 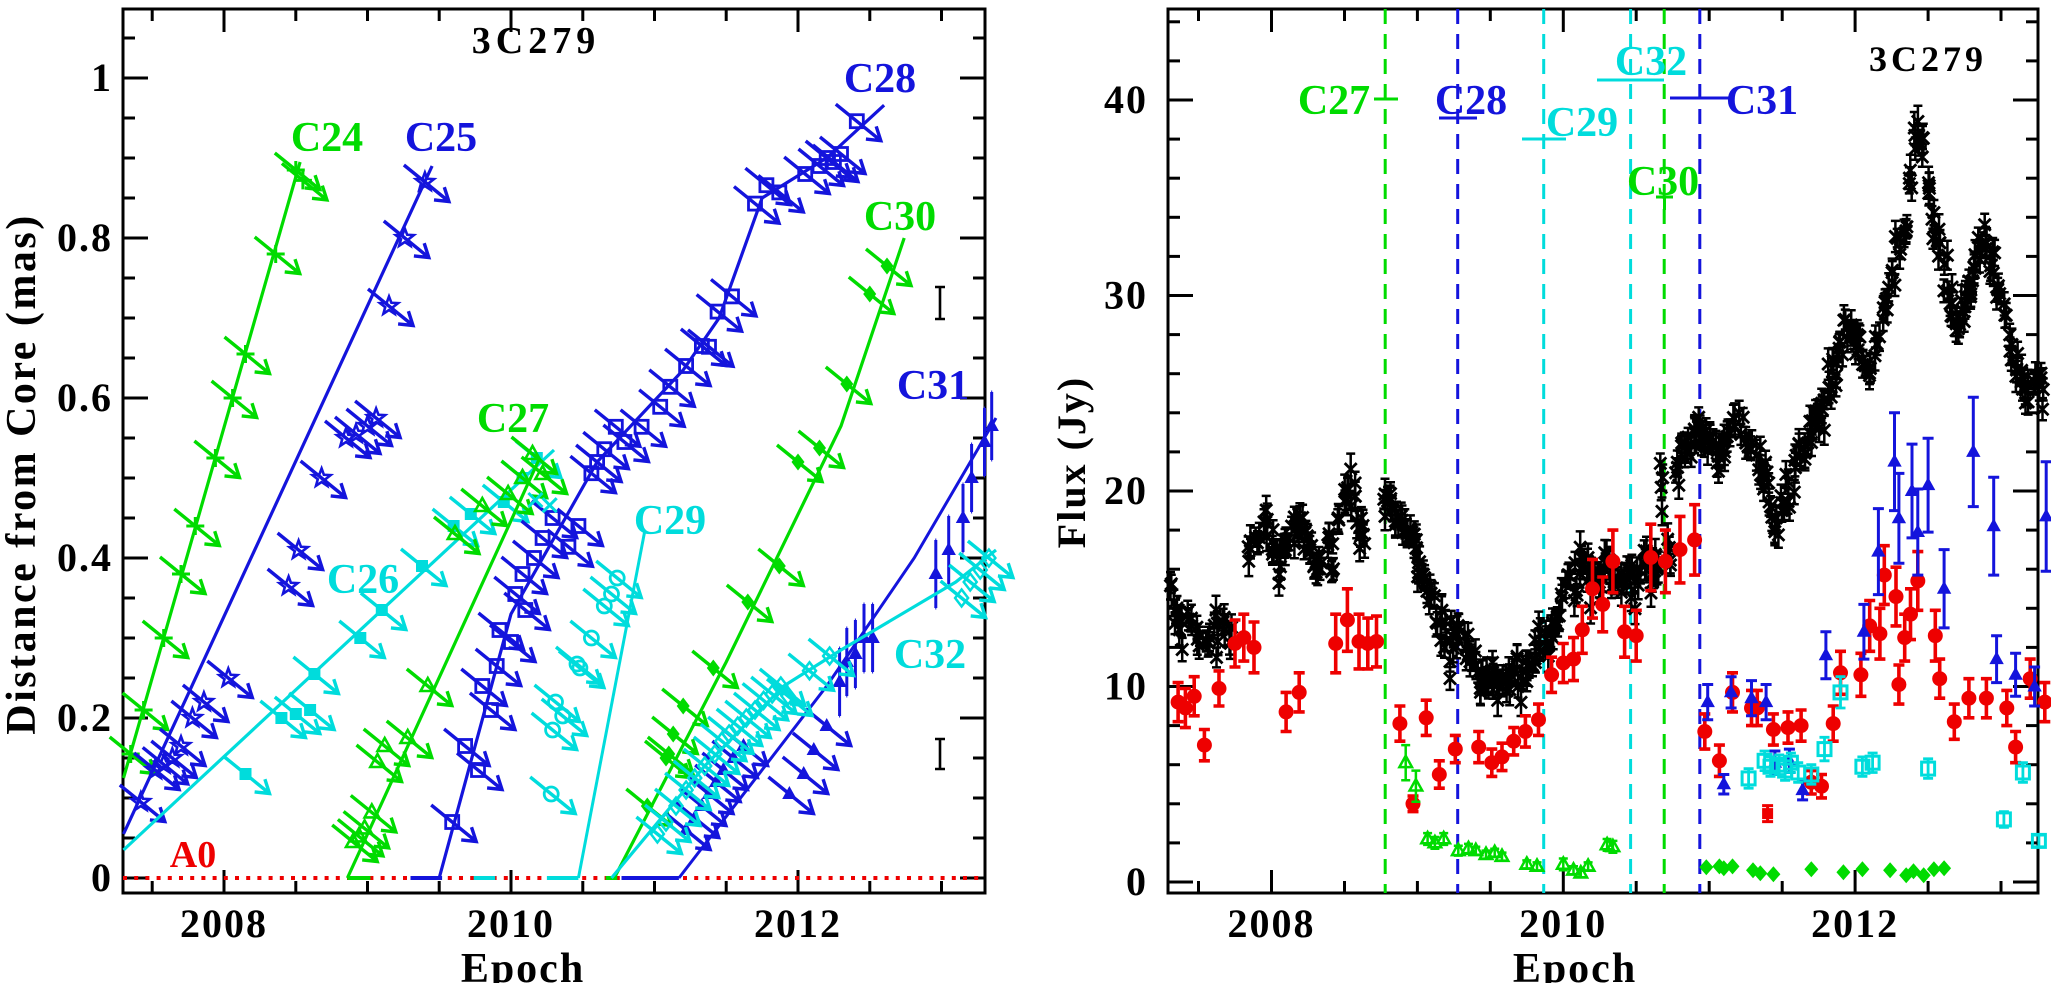 I want to click on svg-text: A0, so click(x=193, y=855).